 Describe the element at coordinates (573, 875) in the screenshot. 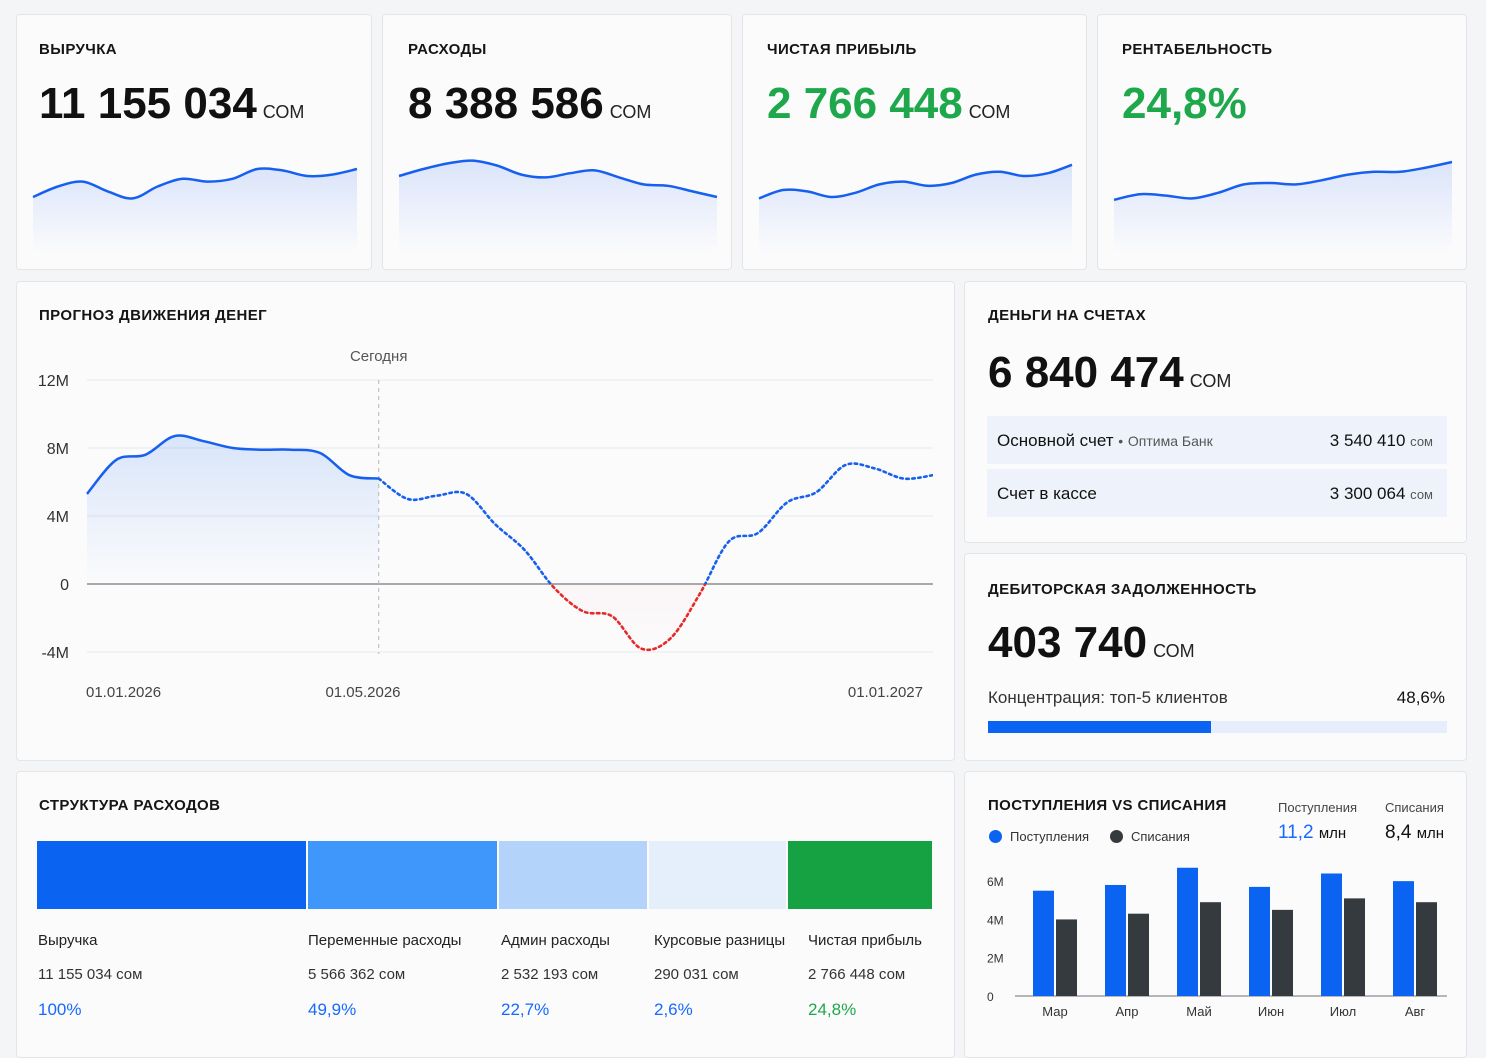

I see `segment-bar-admin` at that location.